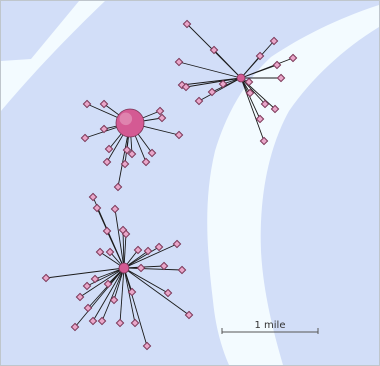  I want to click on northeast-cluster-hub-marker, so click(241, 78).